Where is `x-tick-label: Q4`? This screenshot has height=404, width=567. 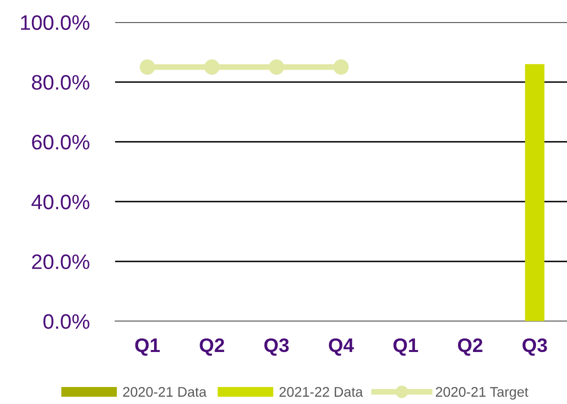
x-tick-label: Q4 is located at coordinates (341, 347).